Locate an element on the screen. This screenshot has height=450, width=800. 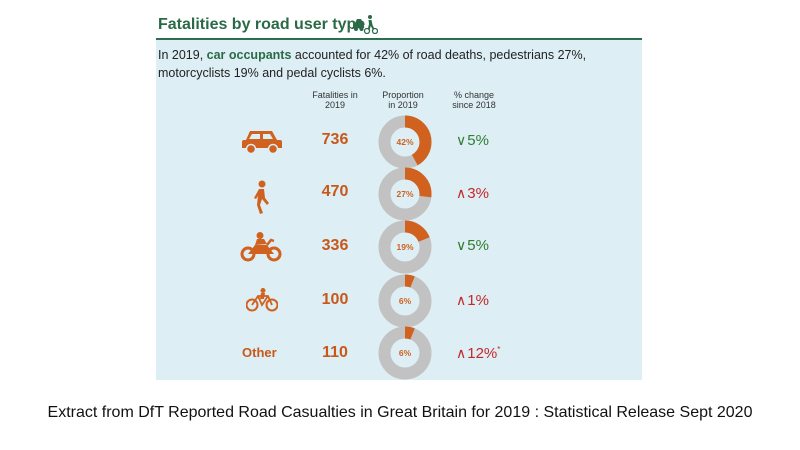
column-header-change: % change since 2018 is located at coordinates (474, 100).